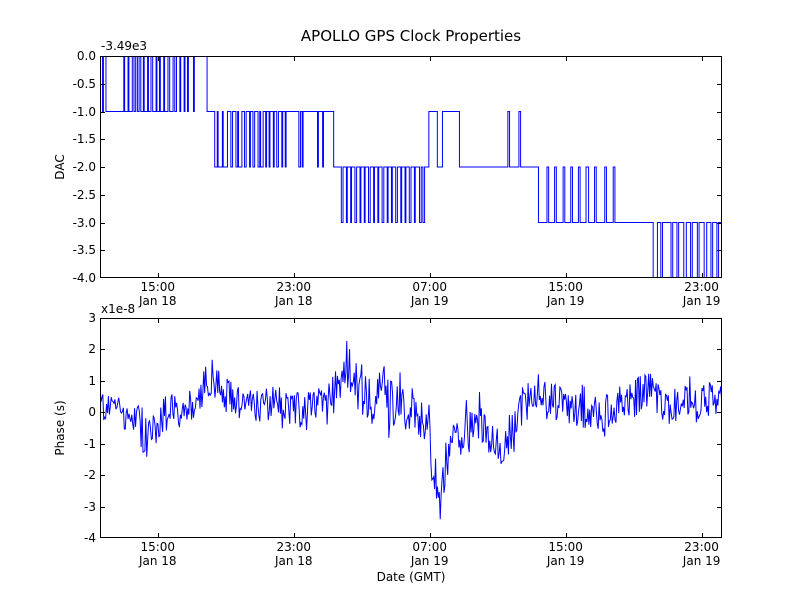 Image resolution: width=800 pixels, height=600 pixels. Describe the element at coordinates (411, 36) in the screenshot. I see `chart-title: APOLLO GPS Clock Properties` at that location.